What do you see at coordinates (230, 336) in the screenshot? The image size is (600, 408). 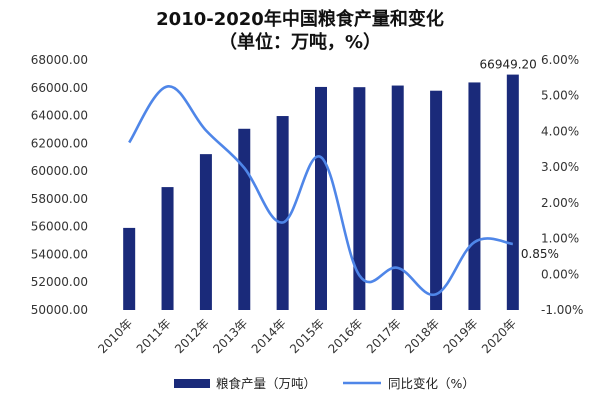 I see `x-tick-label: 2013年` at bounding box center [230, 336].